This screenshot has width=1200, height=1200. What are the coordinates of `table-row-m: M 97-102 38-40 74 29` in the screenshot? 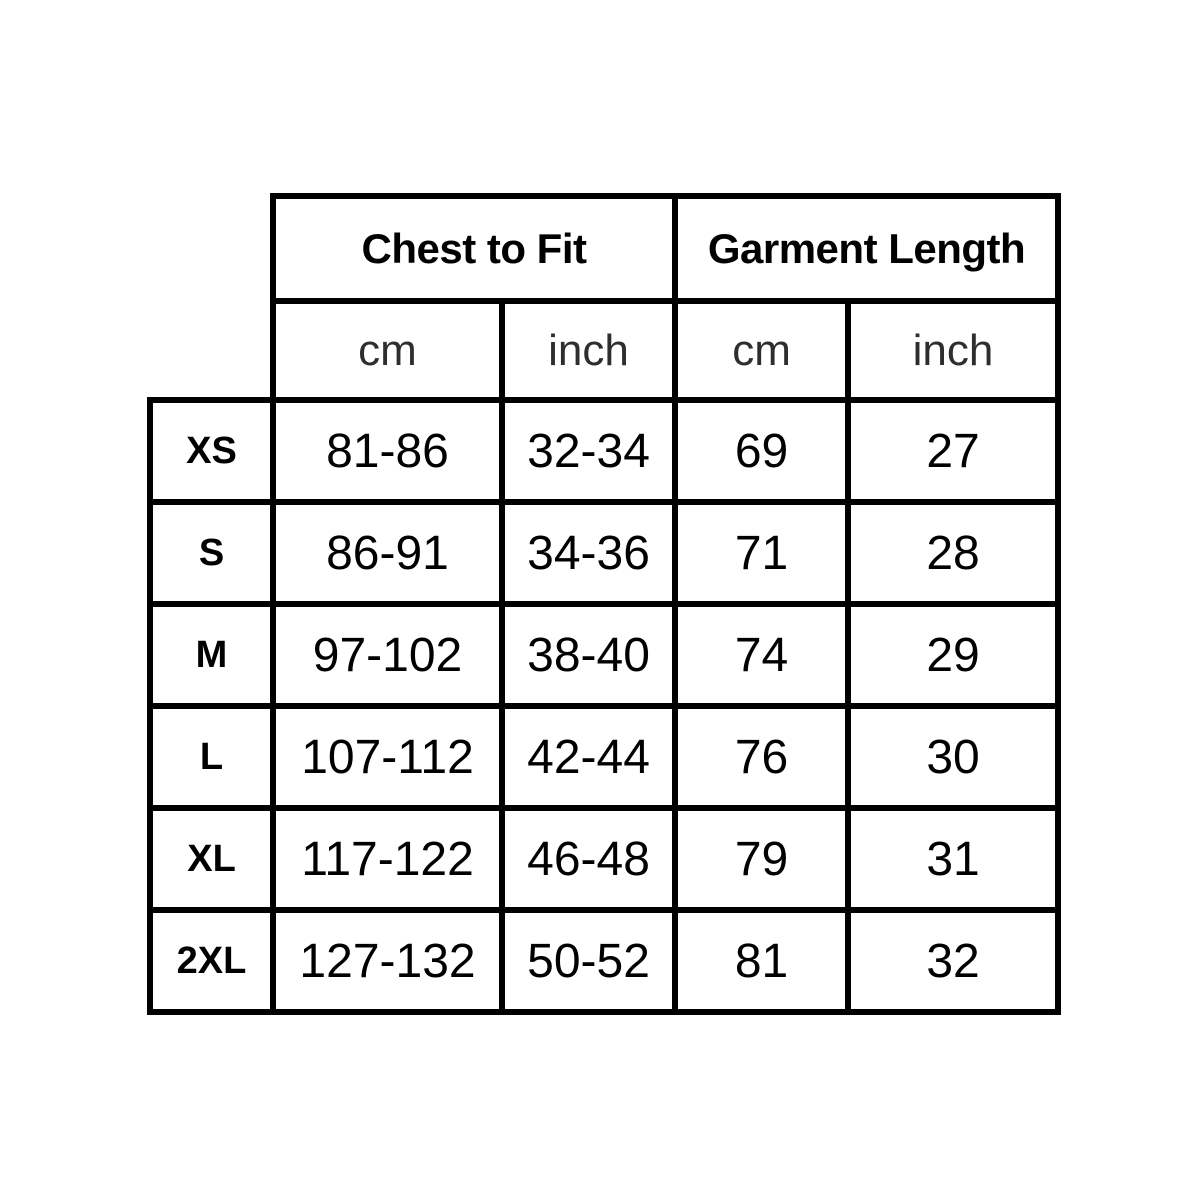 It's located at (604, 655).